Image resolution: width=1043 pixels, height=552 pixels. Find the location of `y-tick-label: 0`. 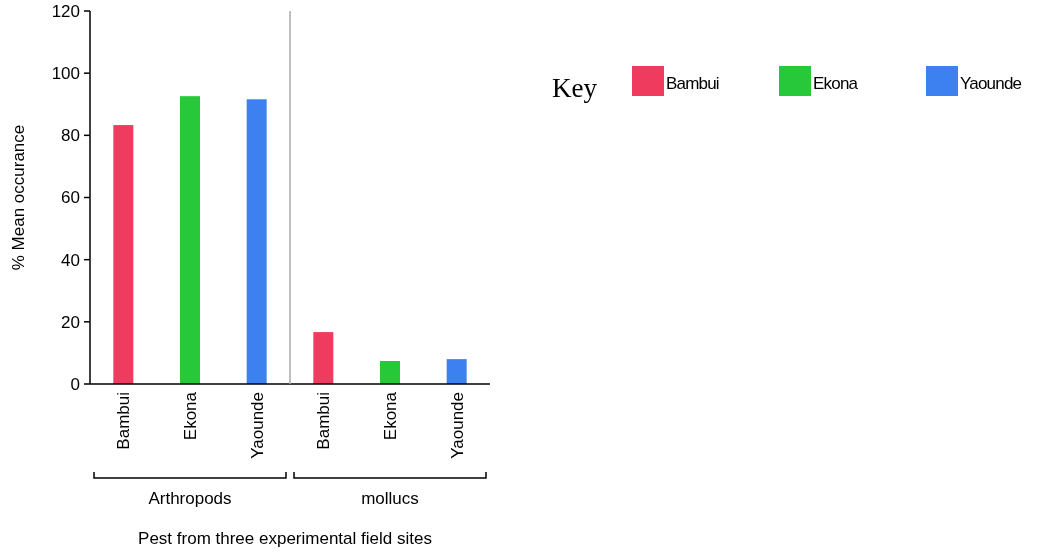

y-tick-label: 0 is located at coordinates (75, 384).